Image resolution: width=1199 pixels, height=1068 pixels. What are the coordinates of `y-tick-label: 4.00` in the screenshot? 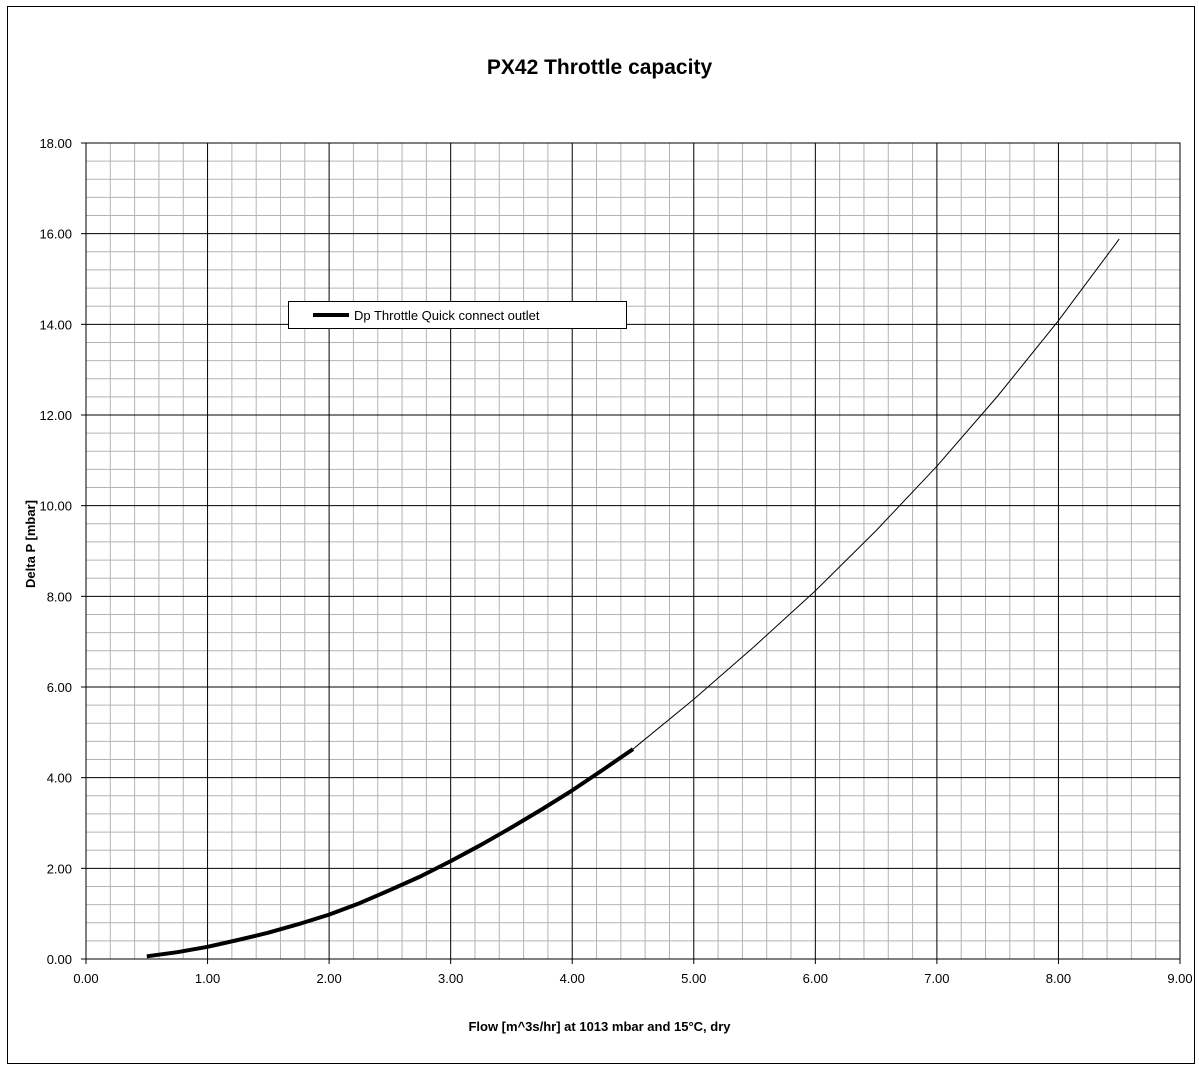 It's located at (59, 778).